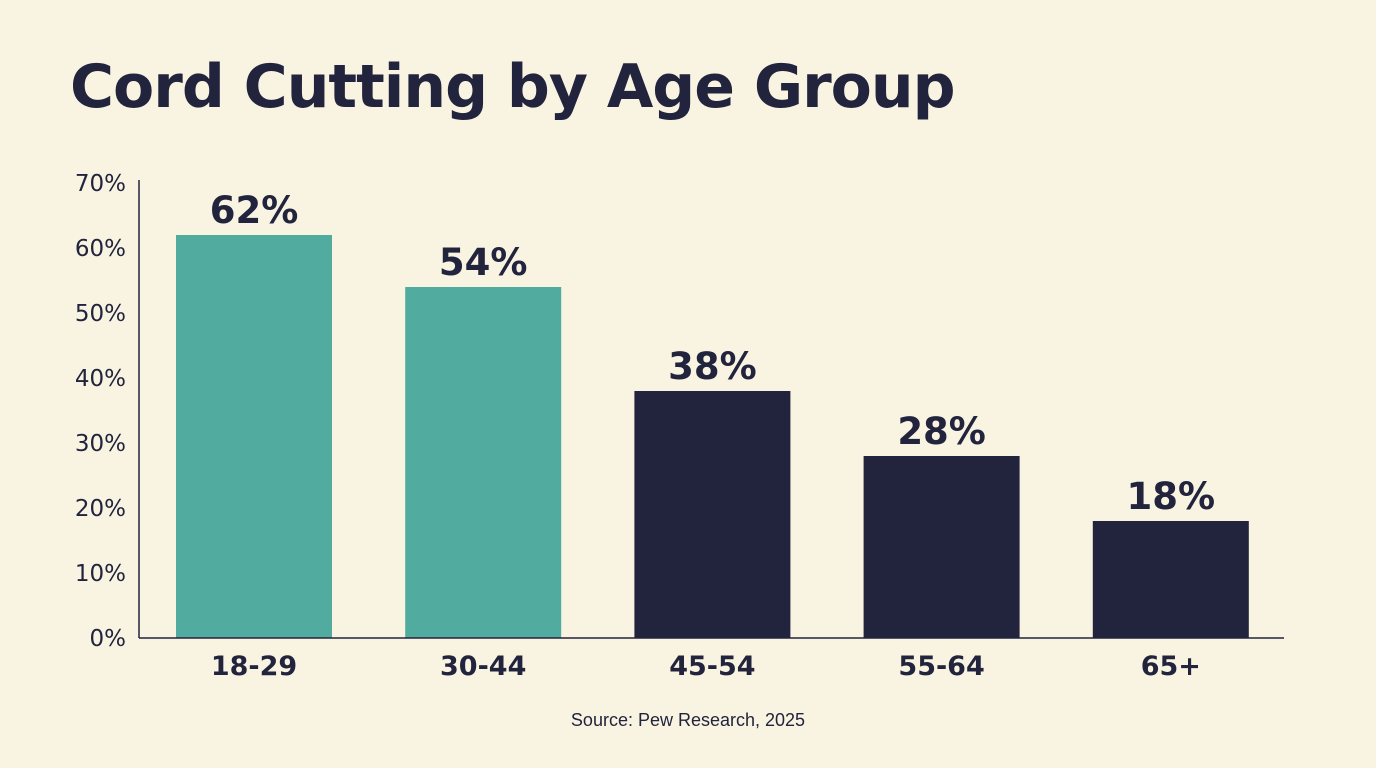  Describe the element at coordinates (100, 509) in the screenshot. I see `y-tick-label: 20%` at that location.